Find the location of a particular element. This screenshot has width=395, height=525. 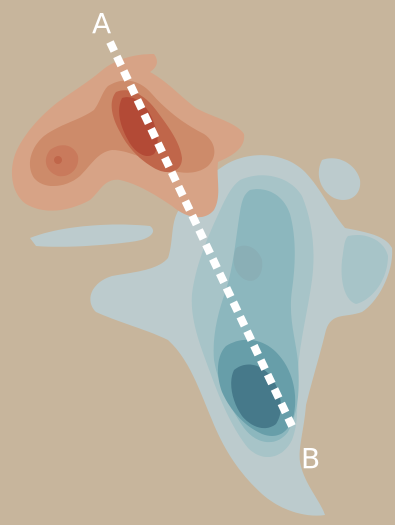

cool-anomaly-level-1-island is located at coordinates (339, 179).